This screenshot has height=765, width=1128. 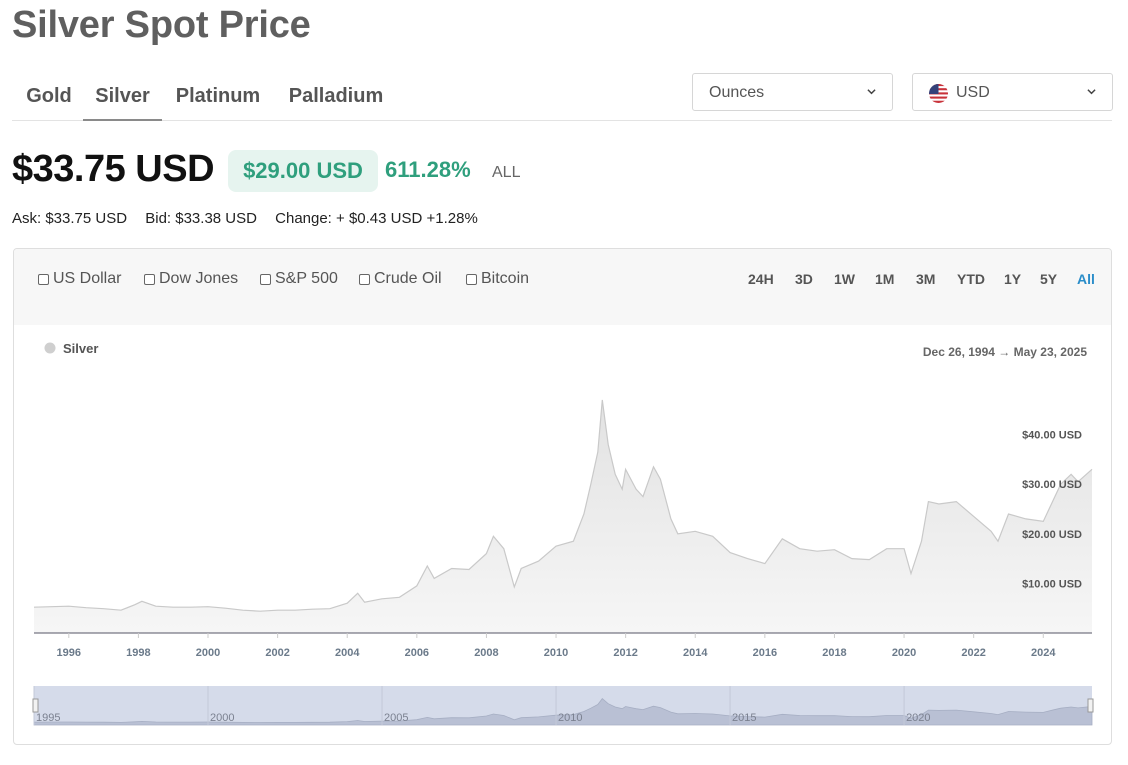 I want to click on x-tick-label: 2014, so click(x=695, y=653).